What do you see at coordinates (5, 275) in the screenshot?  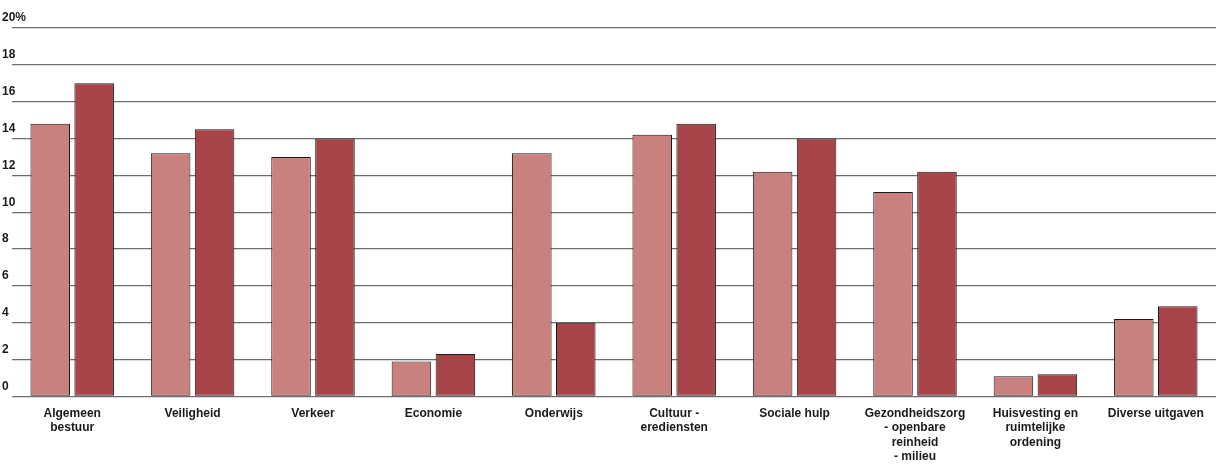 I see `y-tick-label: 6` at bounding box center [5, 275].